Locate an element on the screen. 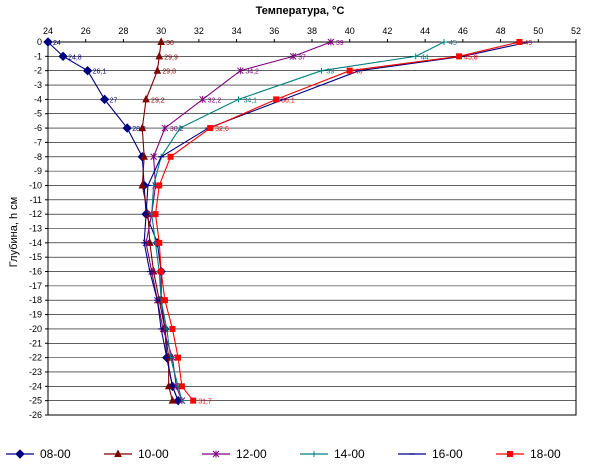 Image resolution: width=592 pixels, height=470 pixels. y-tick-label: -8 is located at coordinates (38, 157).